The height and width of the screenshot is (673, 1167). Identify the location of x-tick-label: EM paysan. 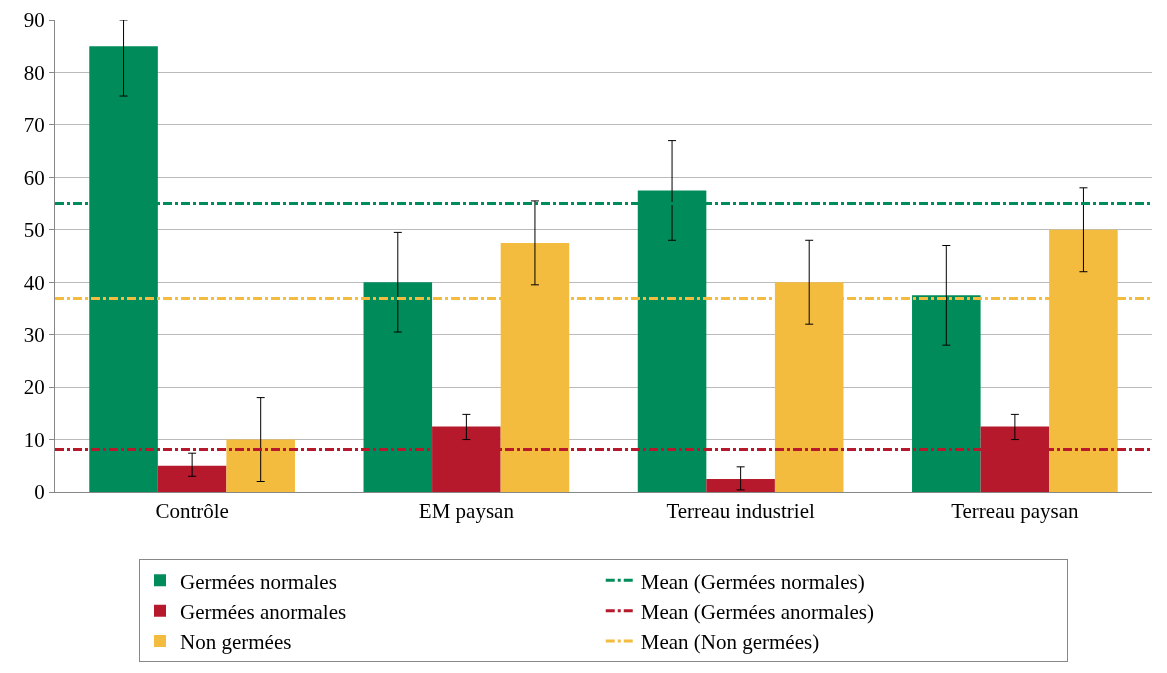
(466, 511).